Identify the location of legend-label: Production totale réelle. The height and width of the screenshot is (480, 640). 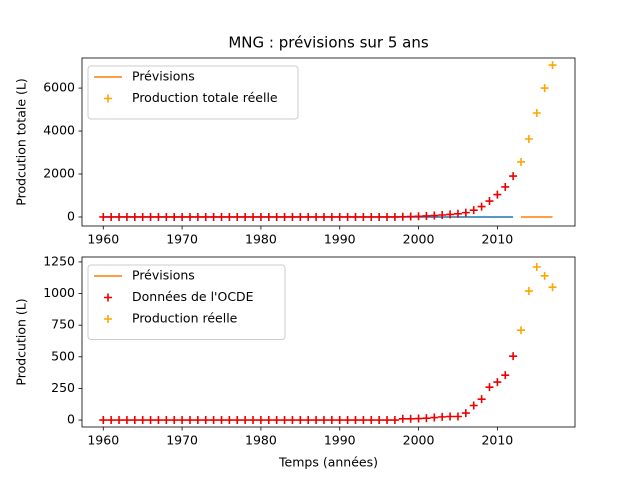
(205, 97).